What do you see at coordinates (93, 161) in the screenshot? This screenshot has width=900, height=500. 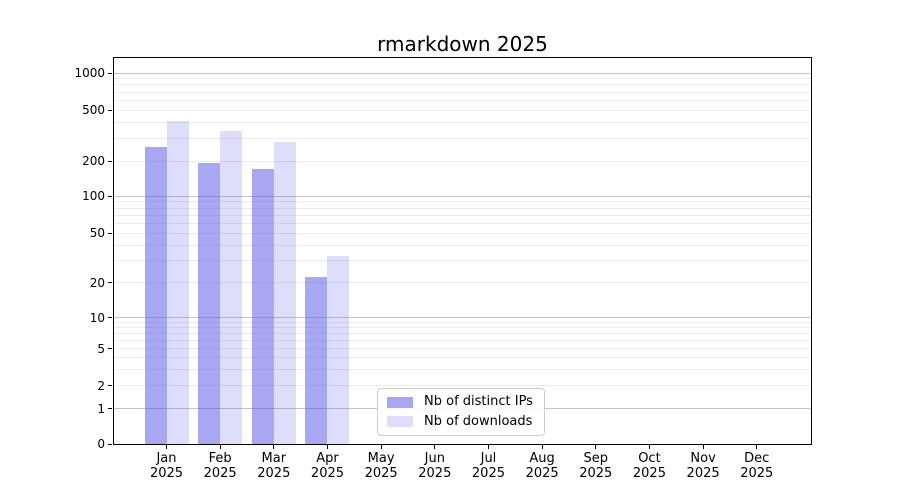 I see `y-tick-label-200: 200` at bounding box center [93, 161].